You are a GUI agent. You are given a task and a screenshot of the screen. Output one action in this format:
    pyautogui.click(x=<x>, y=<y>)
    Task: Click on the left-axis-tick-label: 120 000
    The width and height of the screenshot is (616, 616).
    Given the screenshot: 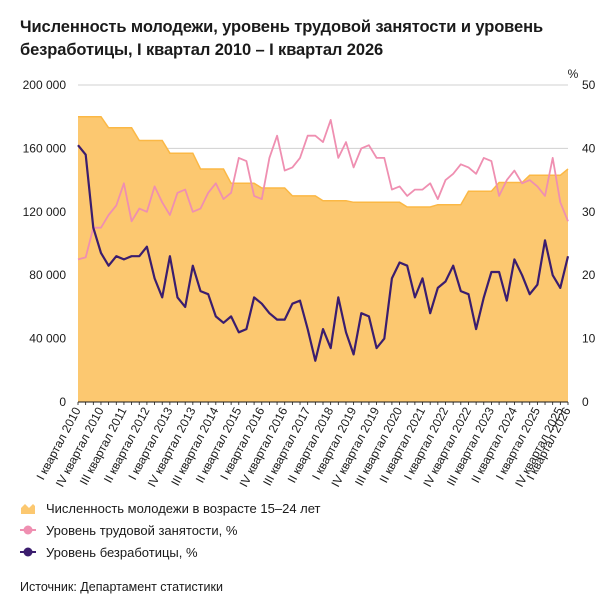 What is the action you would take?
    pyautogui.click(x=45, y=212)
    